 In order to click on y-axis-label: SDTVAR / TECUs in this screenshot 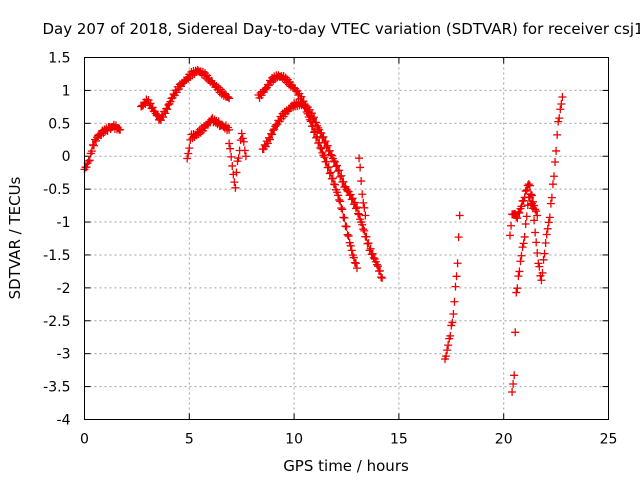, I will do `click(15, 237)`.